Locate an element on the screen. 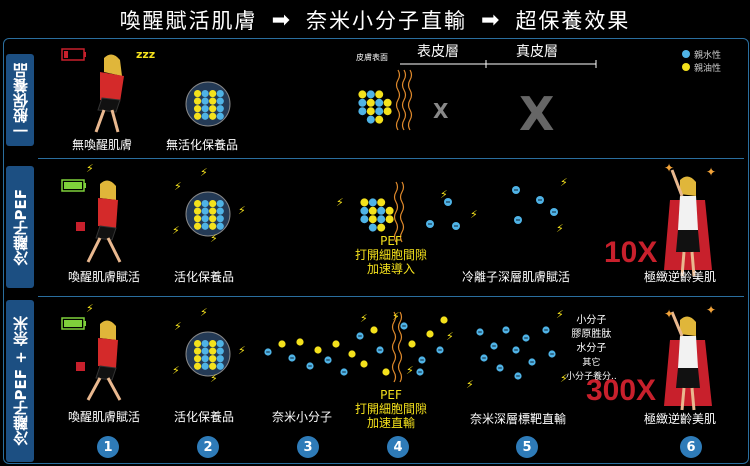  legend-lipophilic-dot is located at coordinates (686, 67).